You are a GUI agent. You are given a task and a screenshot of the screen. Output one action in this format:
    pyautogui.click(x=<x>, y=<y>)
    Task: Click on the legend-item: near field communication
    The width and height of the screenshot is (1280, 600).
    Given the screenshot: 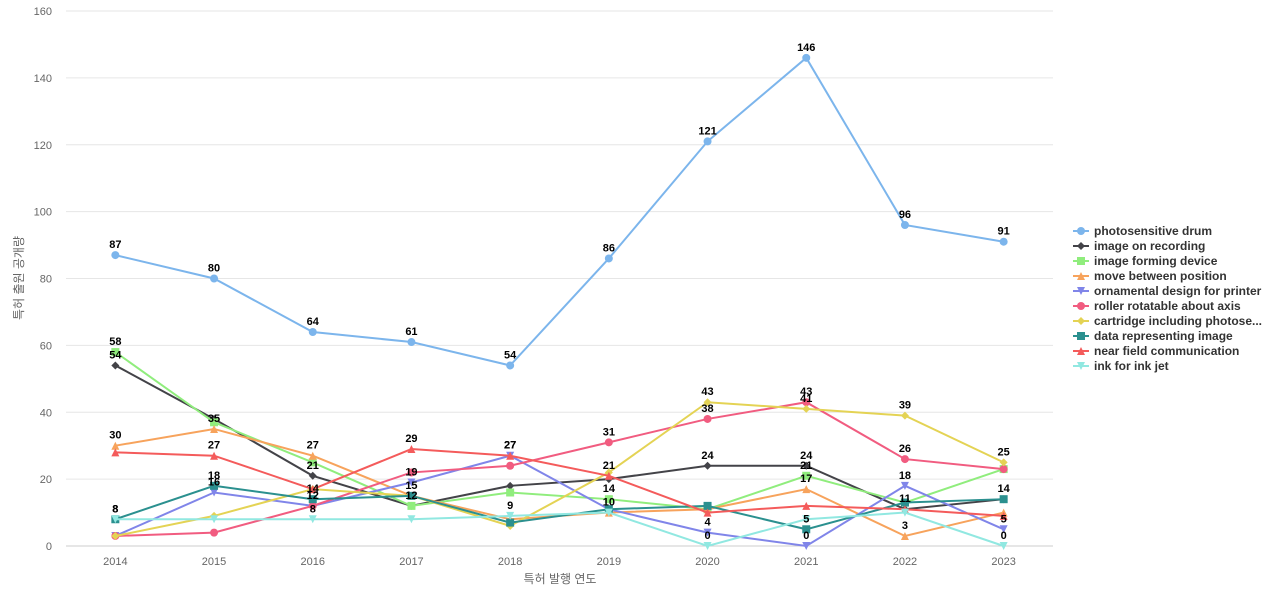 What is the action you would take?
    pyautogui.click(x=1156, y=351)
    